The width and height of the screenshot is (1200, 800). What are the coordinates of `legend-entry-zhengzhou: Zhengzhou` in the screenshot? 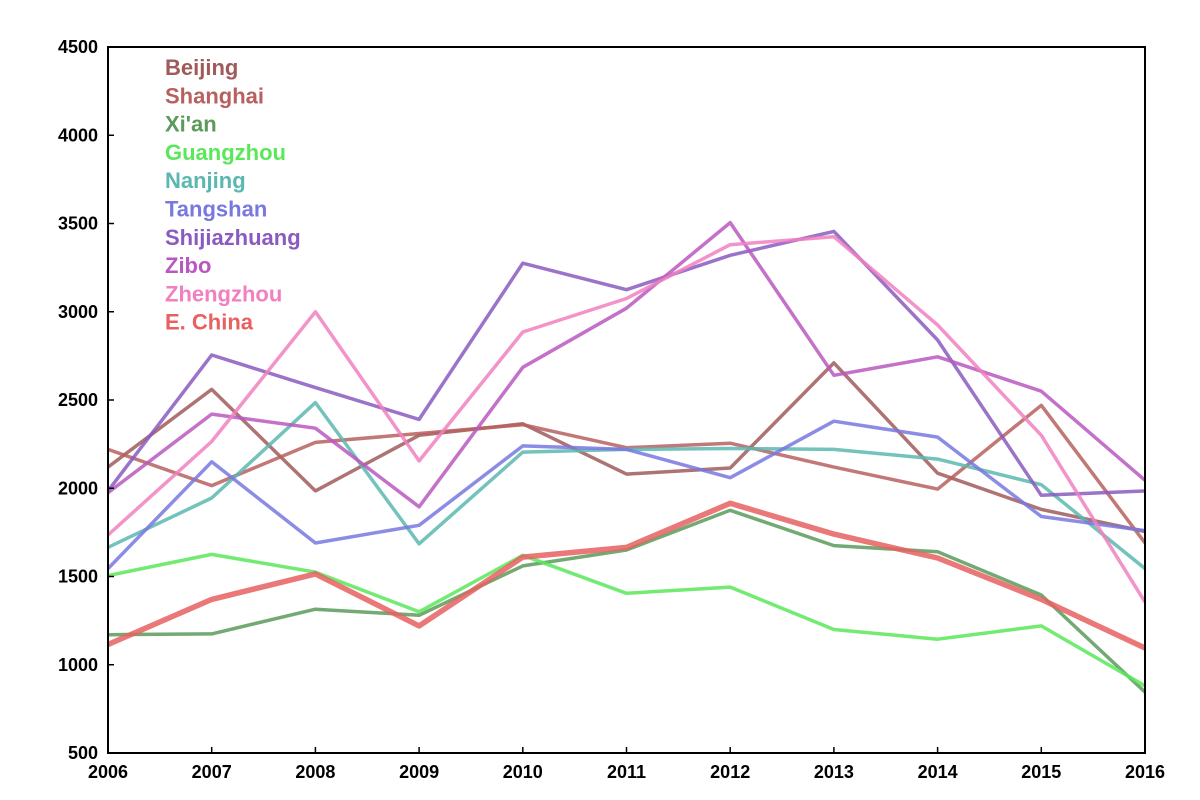 It's located at (223, 293).